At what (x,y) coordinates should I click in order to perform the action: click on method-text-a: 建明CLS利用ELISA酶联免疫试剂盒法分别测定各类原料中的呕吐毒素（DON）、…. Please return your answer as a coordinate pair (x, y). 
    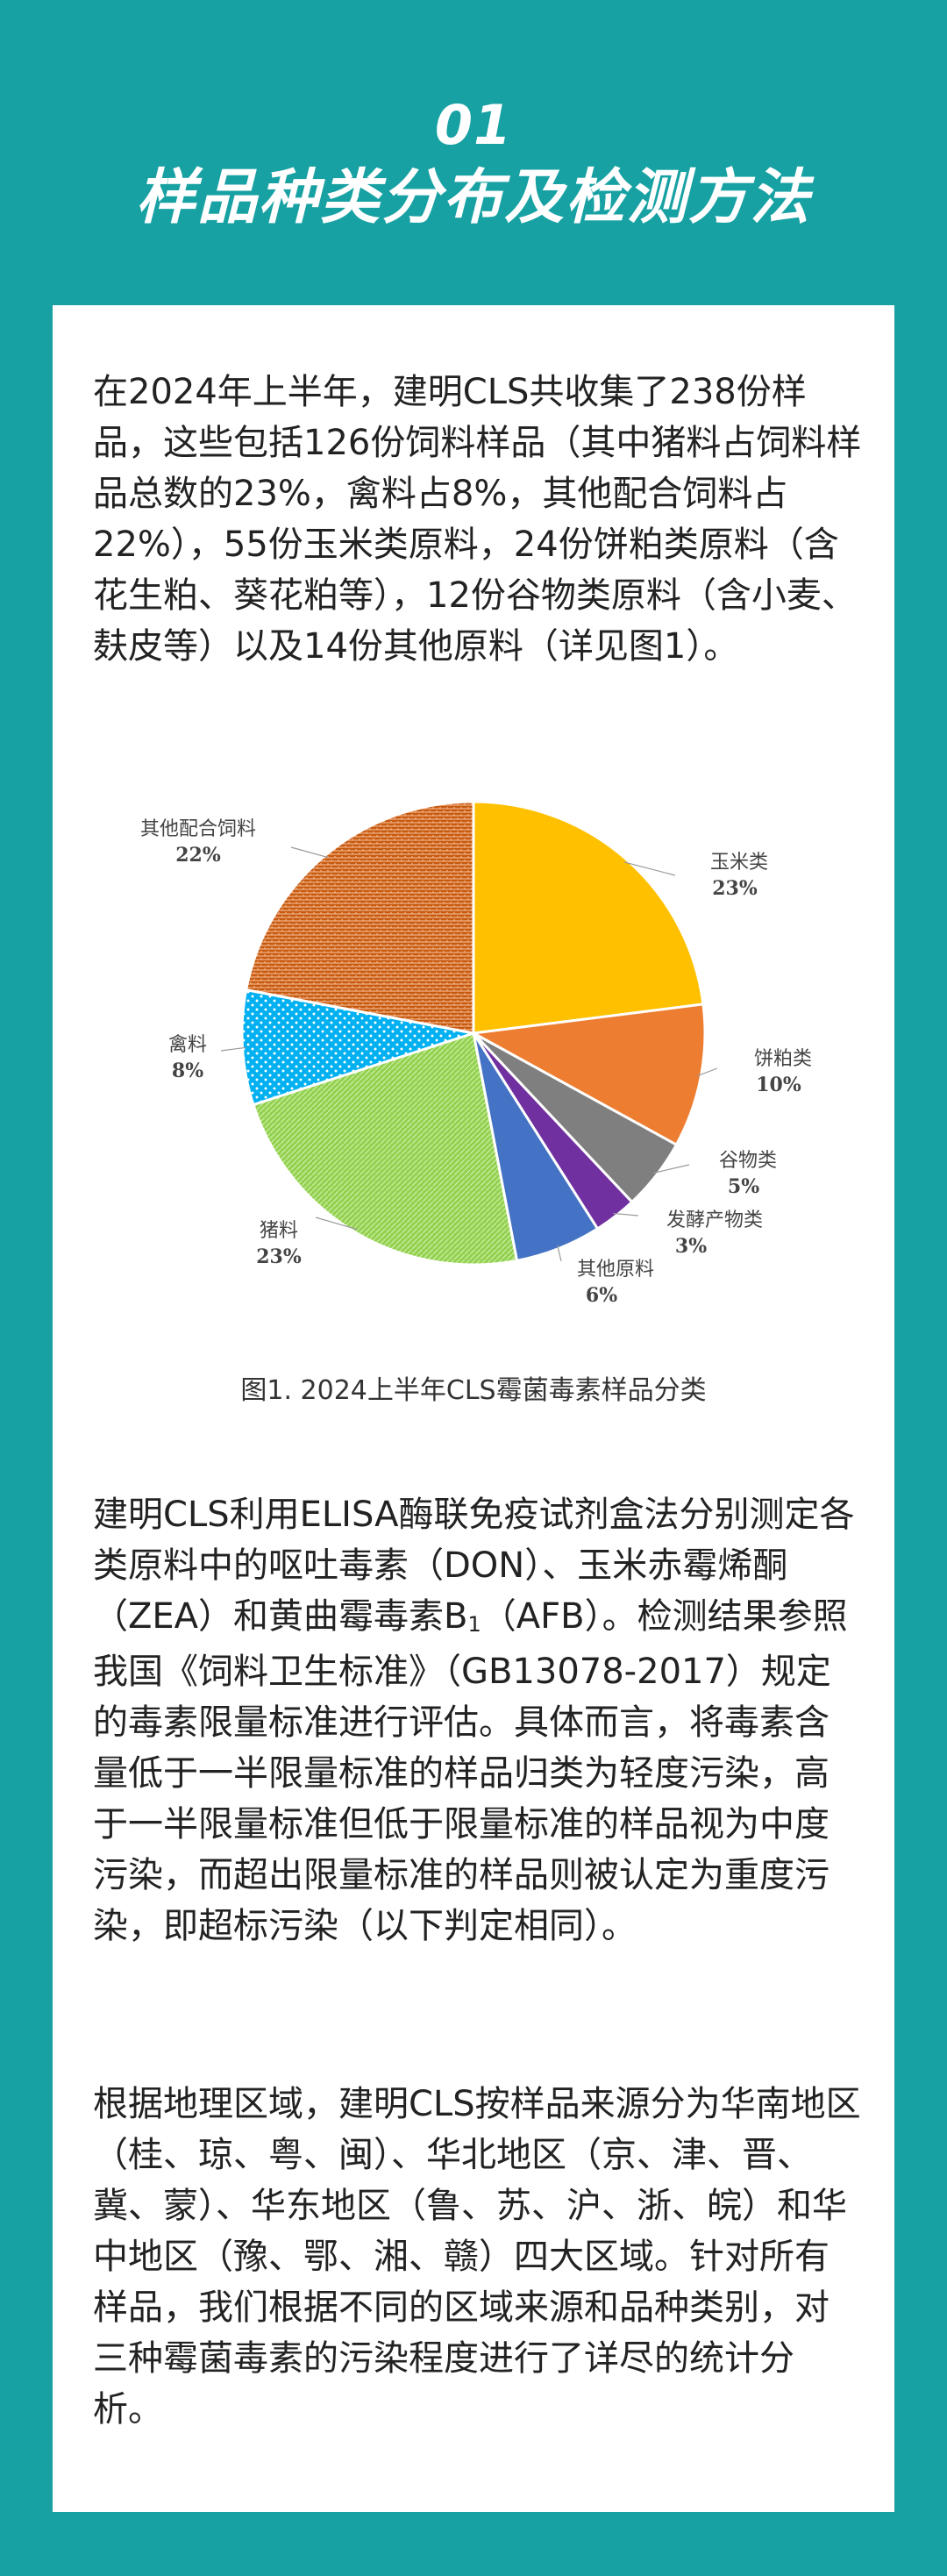
    Looking at the image, I should click on (474, 1566).